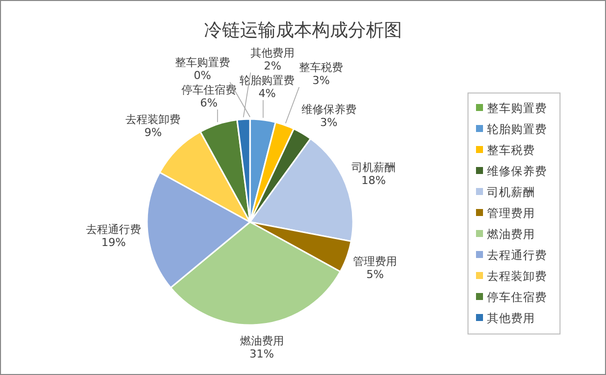  I want to click on slice-label: 维修保养费, so click(328, 109).